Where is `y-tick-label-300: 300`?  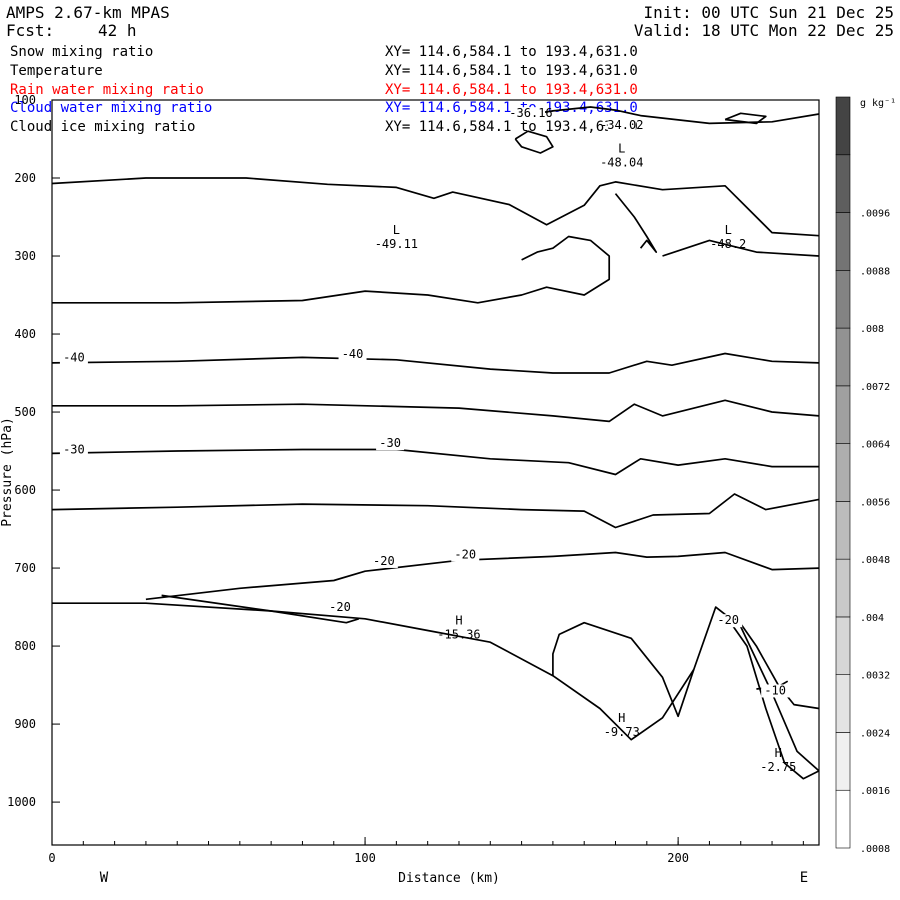
y-tick-label-300: 300 is located at coordinates (25, 256).